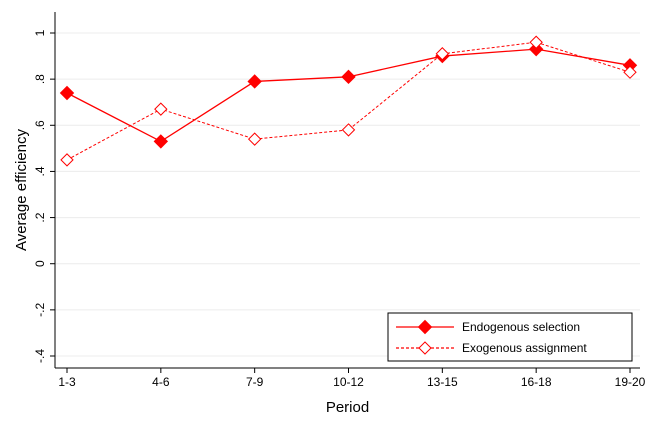 The width and height of the screenshot is (659, 424). I want to click on legend-label: Exogenous assignment, so click(524, 348).